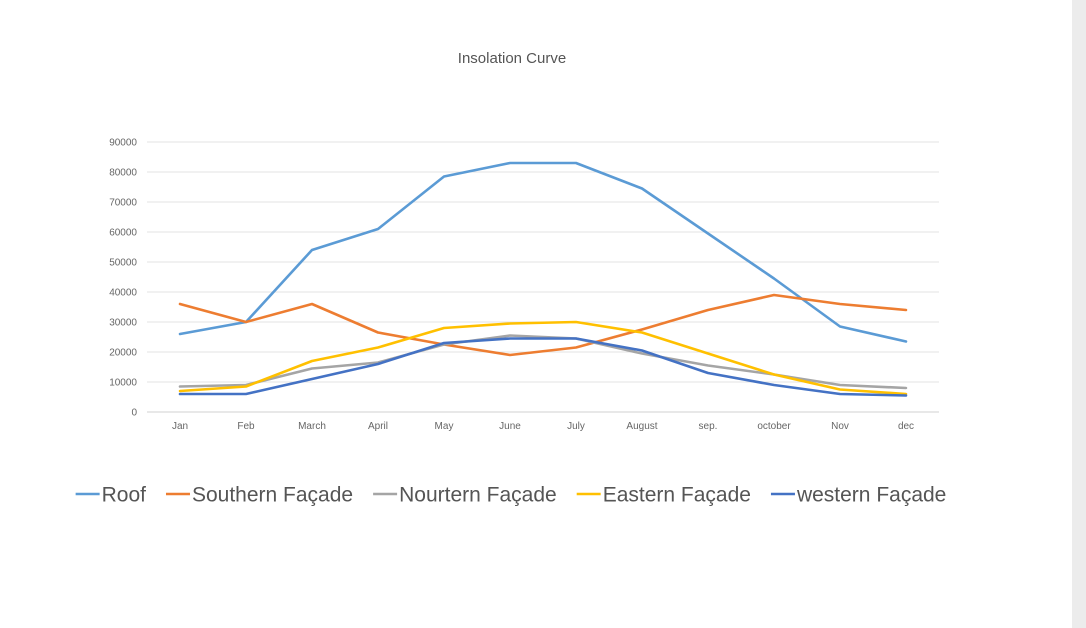 The height and width of the screenshot is (628, 1086). Describe the element at coordinates (272, 495) in the screenshot. I see `legend-label: Southern Façade` at that location.